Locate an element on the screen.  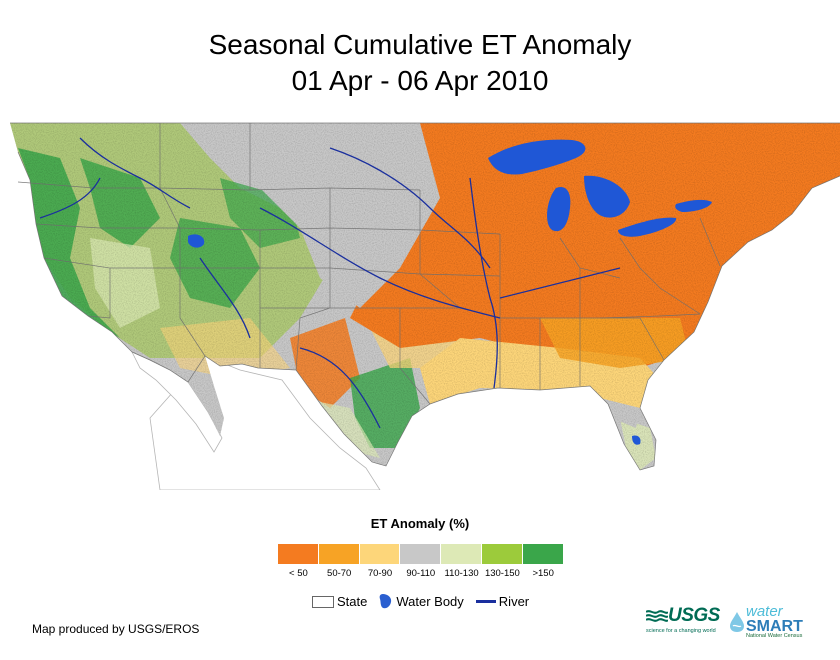
lake-huron is located at coordinates (607, 196).